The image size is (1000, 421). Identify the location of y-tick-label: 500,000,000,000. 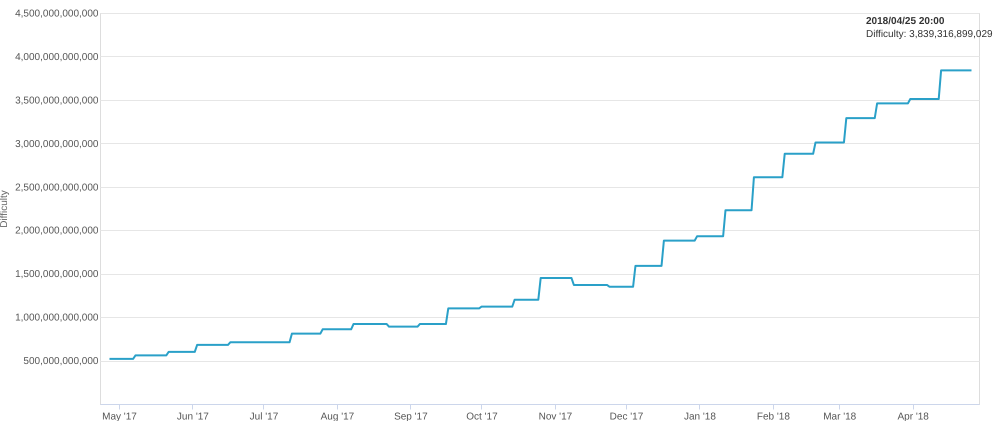
(61, 362).